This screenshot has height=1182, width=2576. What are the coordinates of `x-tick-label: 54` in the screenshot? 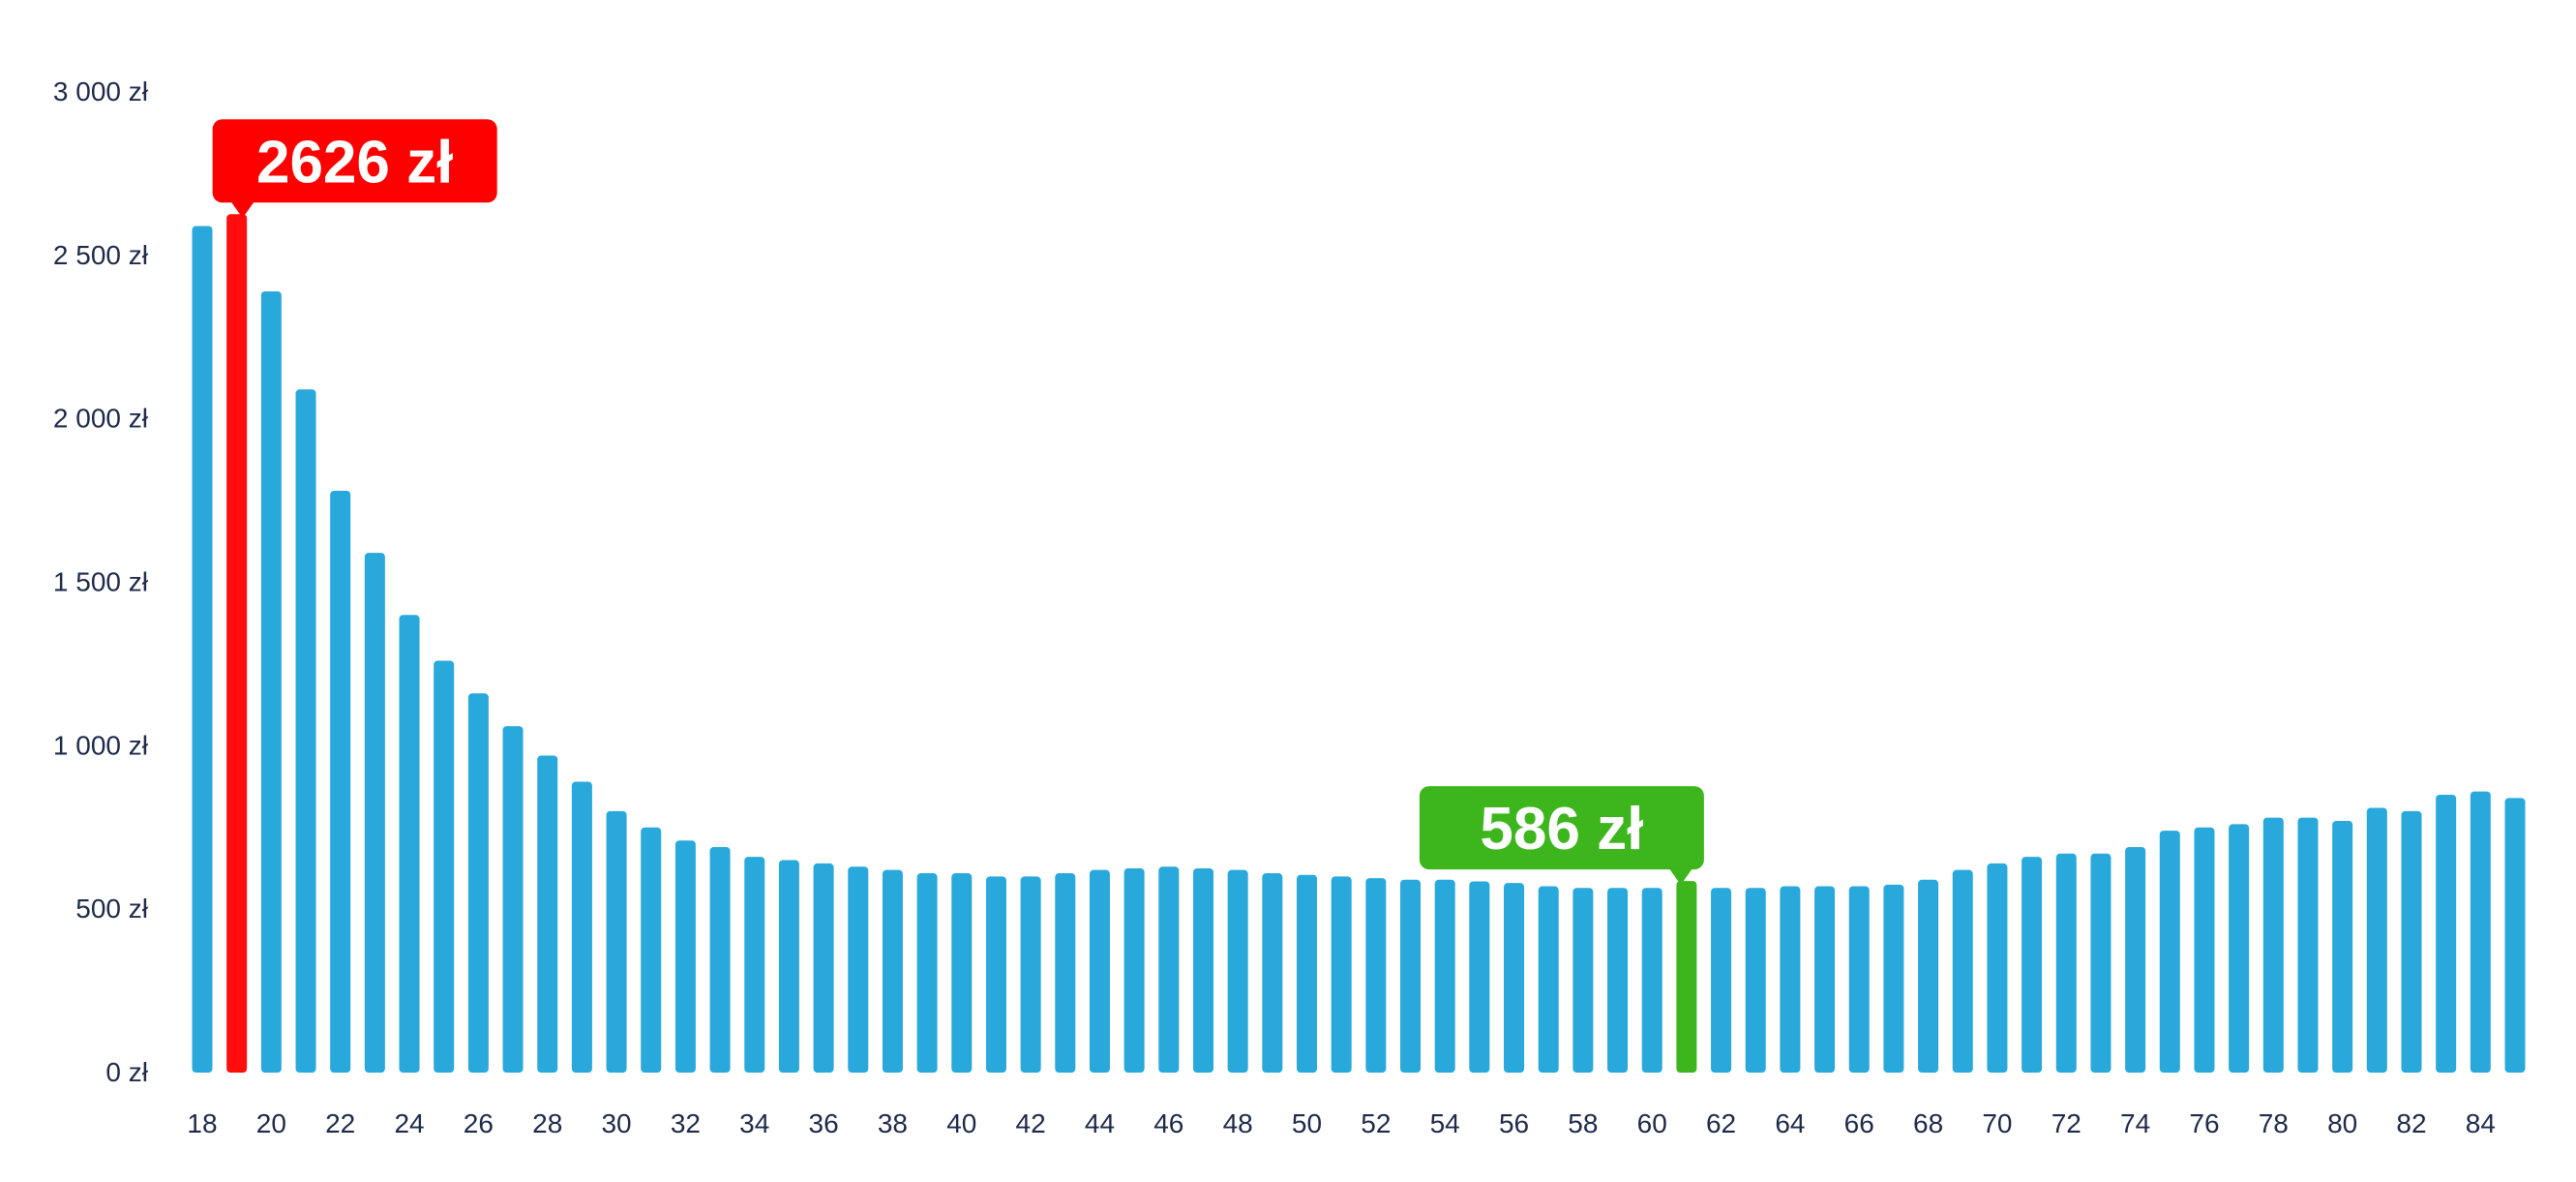 It's located at (1445, 1123).